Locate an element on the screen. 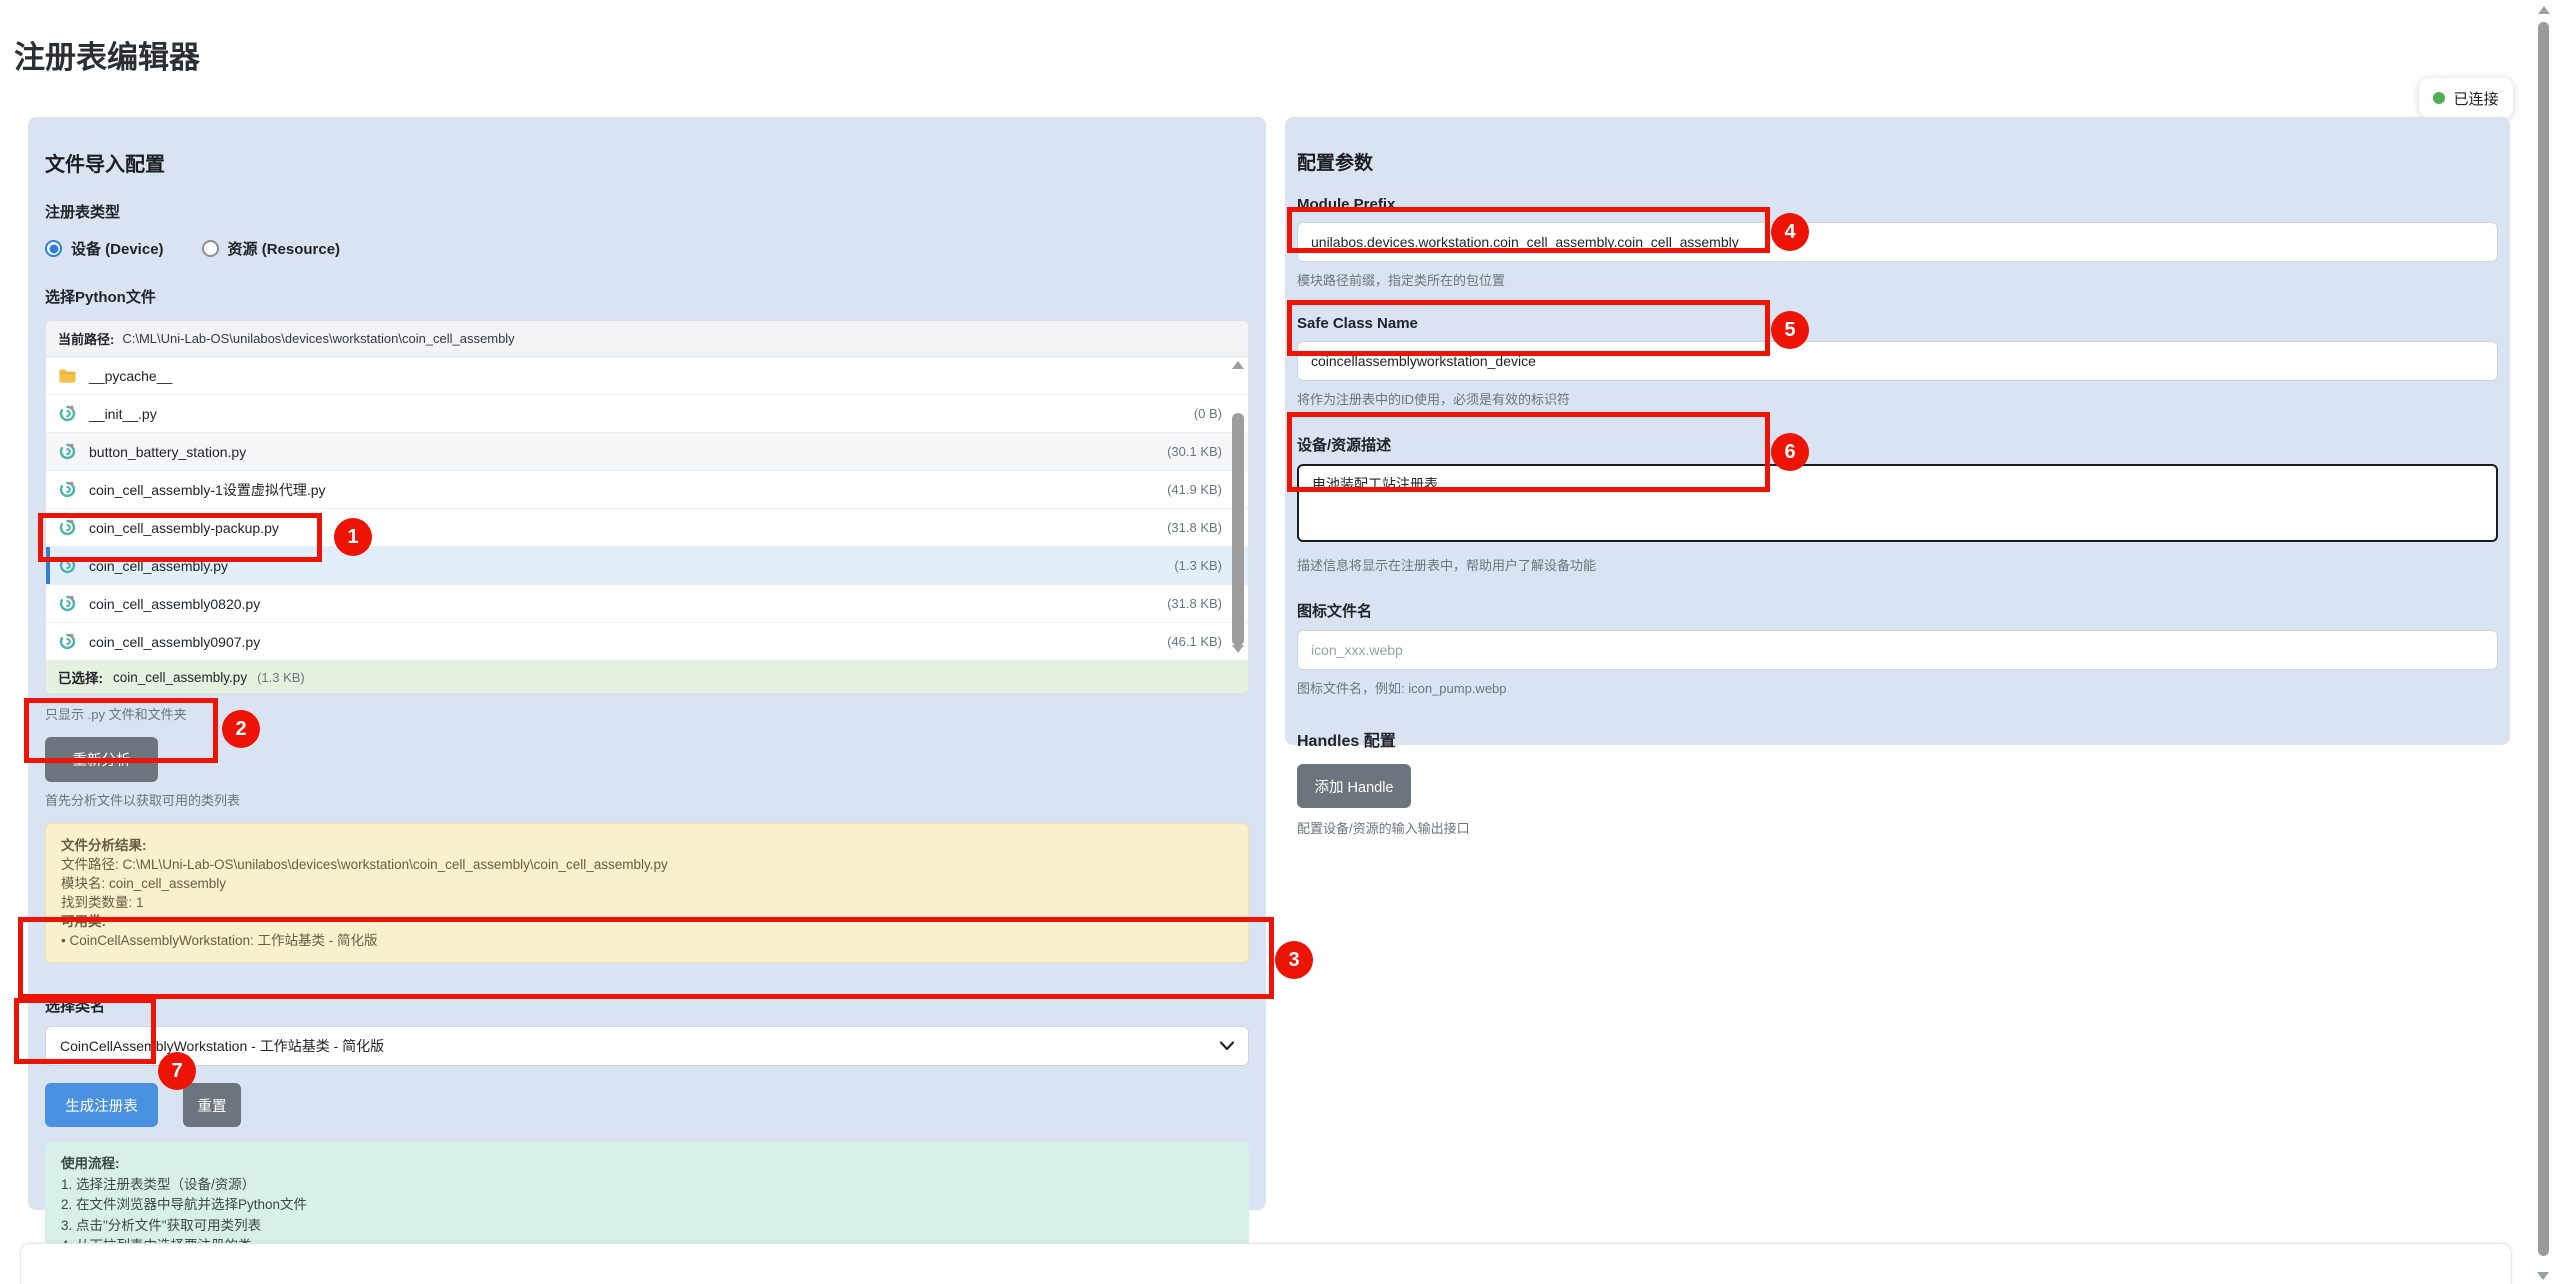 The width and height of the screenshot is (2552, 1284). safe-class-name-group: Safe Class Name 将作为注册表中的ID使用，必须是有效的标识符 is located at coordinates (1897, 361).